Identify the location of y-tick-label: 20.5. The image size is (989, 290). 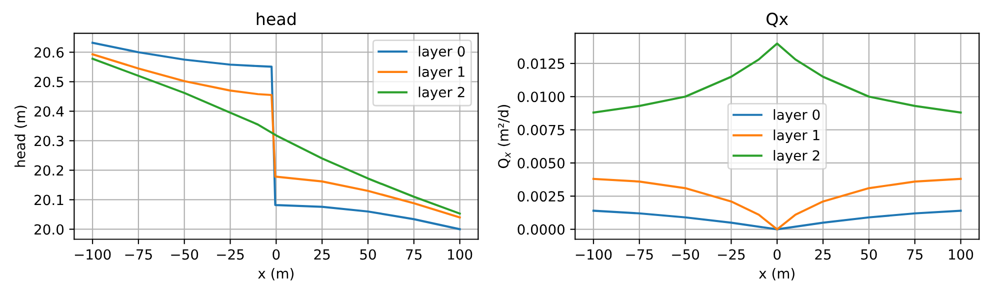
(49, 82).